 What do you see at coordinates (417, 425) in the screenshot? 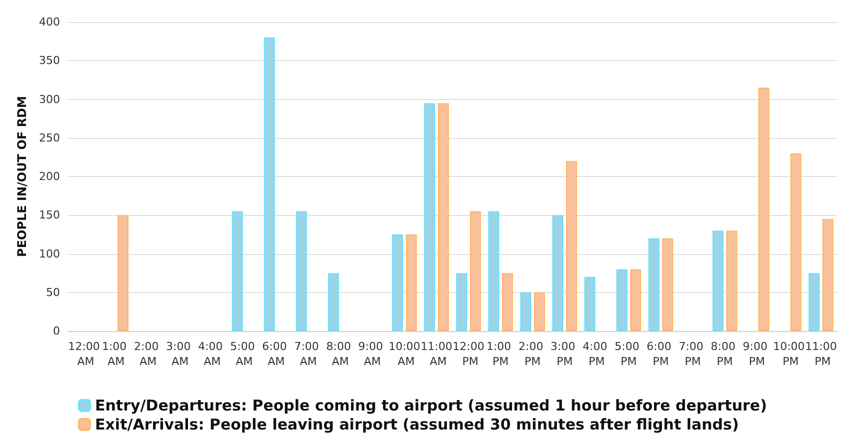
I see `legend-label: Exit/Arrivals: People leaving airport (assumed 30 minutes after flight lands)` at bounding box center [417, 425].